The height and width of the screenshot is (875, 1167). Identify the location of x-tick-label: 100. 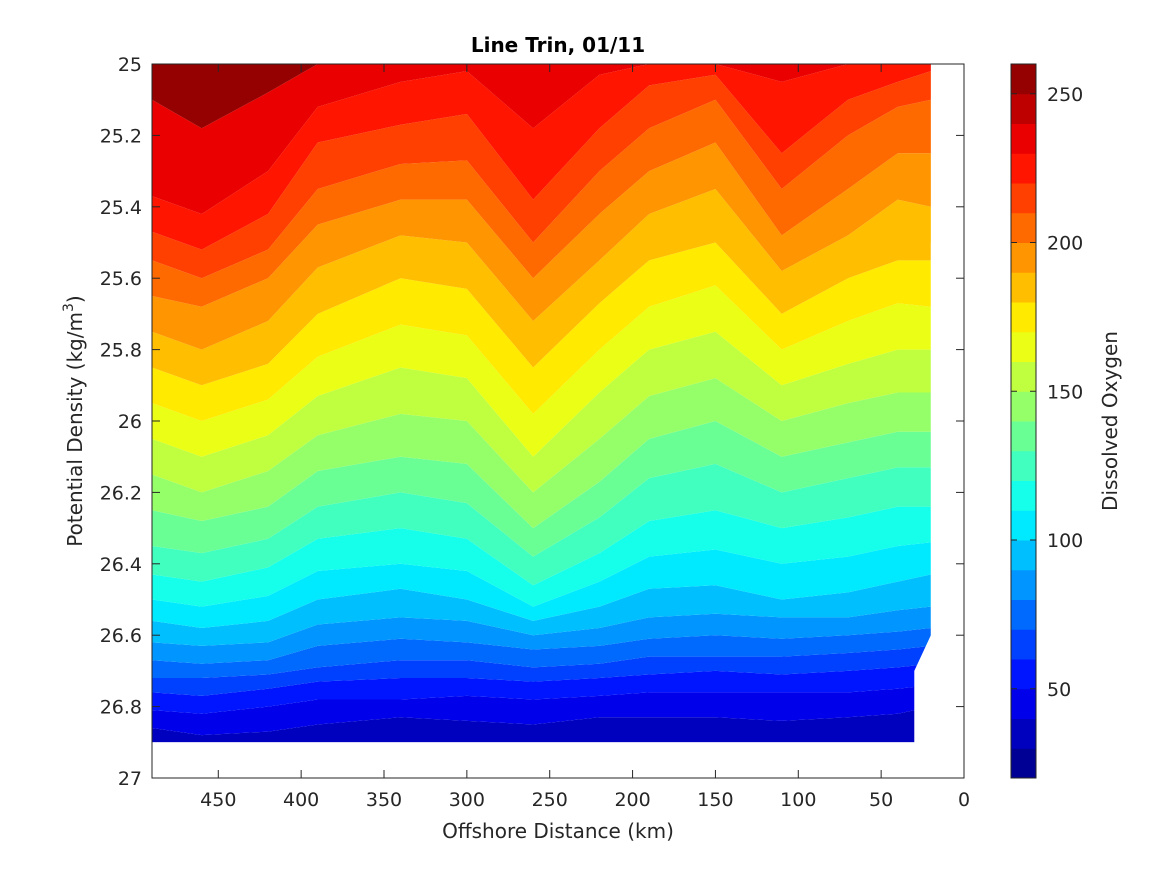
(798, 800).